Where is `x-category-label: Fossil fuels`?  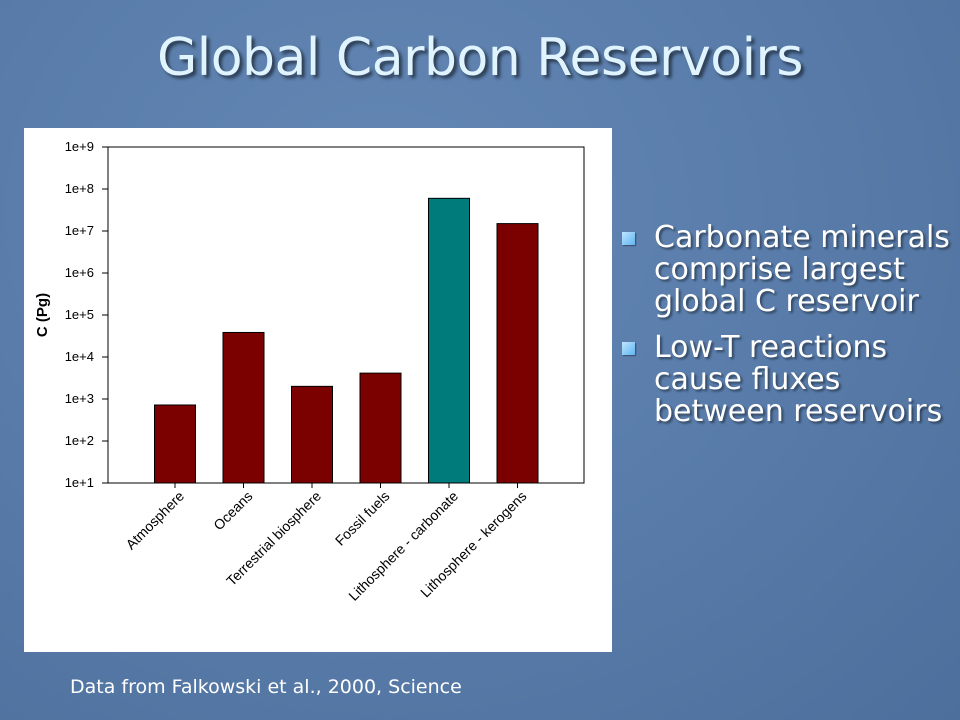 x-category-label: Fossil fuels is located at coordinates (362, 518).